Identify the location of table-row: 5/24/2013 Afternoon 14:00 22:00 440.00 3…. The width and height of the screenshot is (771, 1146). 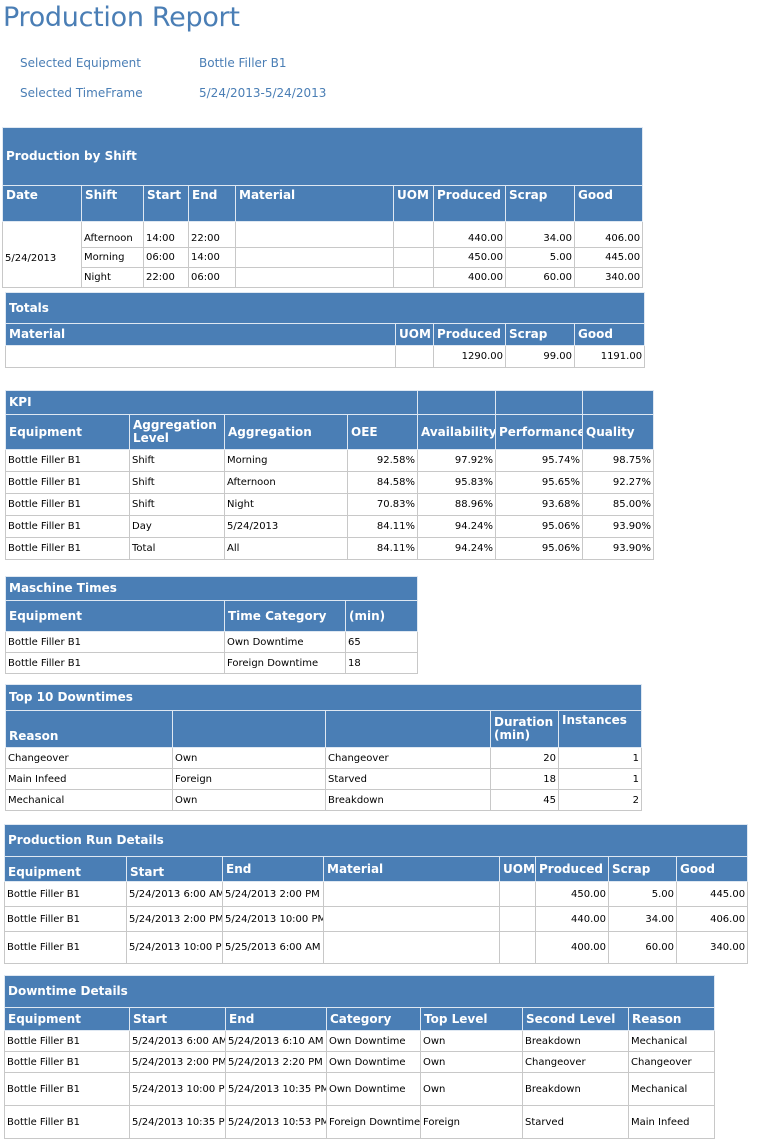
(323, 254).